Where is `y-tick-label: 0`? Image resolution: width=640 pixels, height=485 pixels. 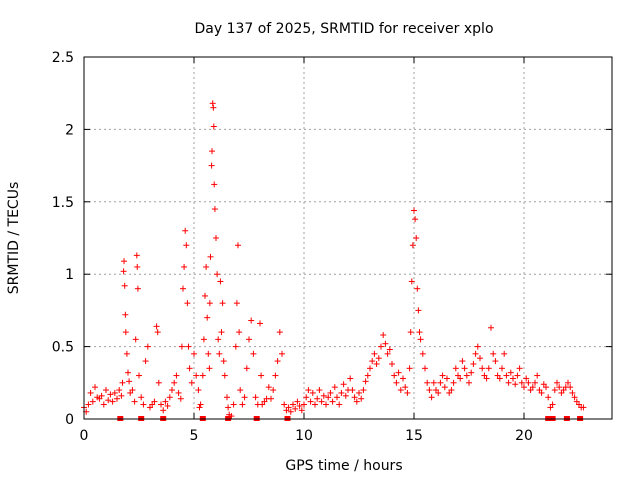
y-tick-label: 0 is located at coordinates (69, 420).